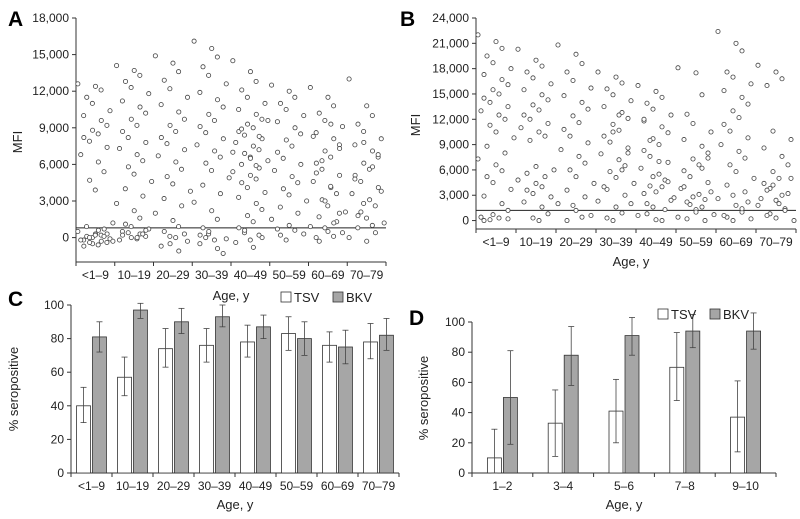  I want to click on bar-tsv, so click(288, 403).